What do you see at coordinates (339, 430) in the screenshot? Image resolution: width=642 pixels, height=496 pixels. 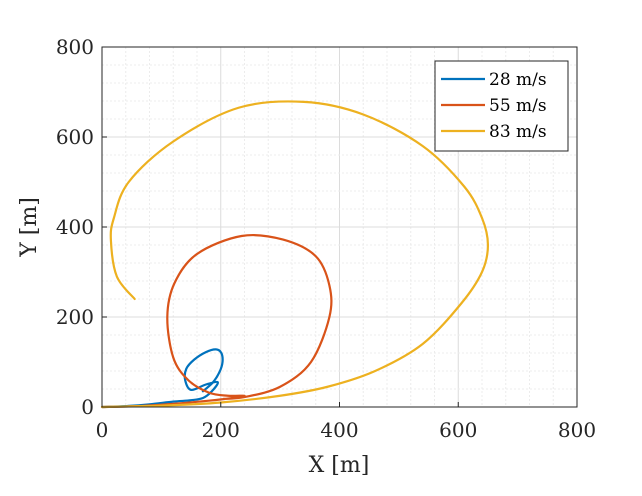 I see `x-tick-label: 400` at bounding box center [339, 430].